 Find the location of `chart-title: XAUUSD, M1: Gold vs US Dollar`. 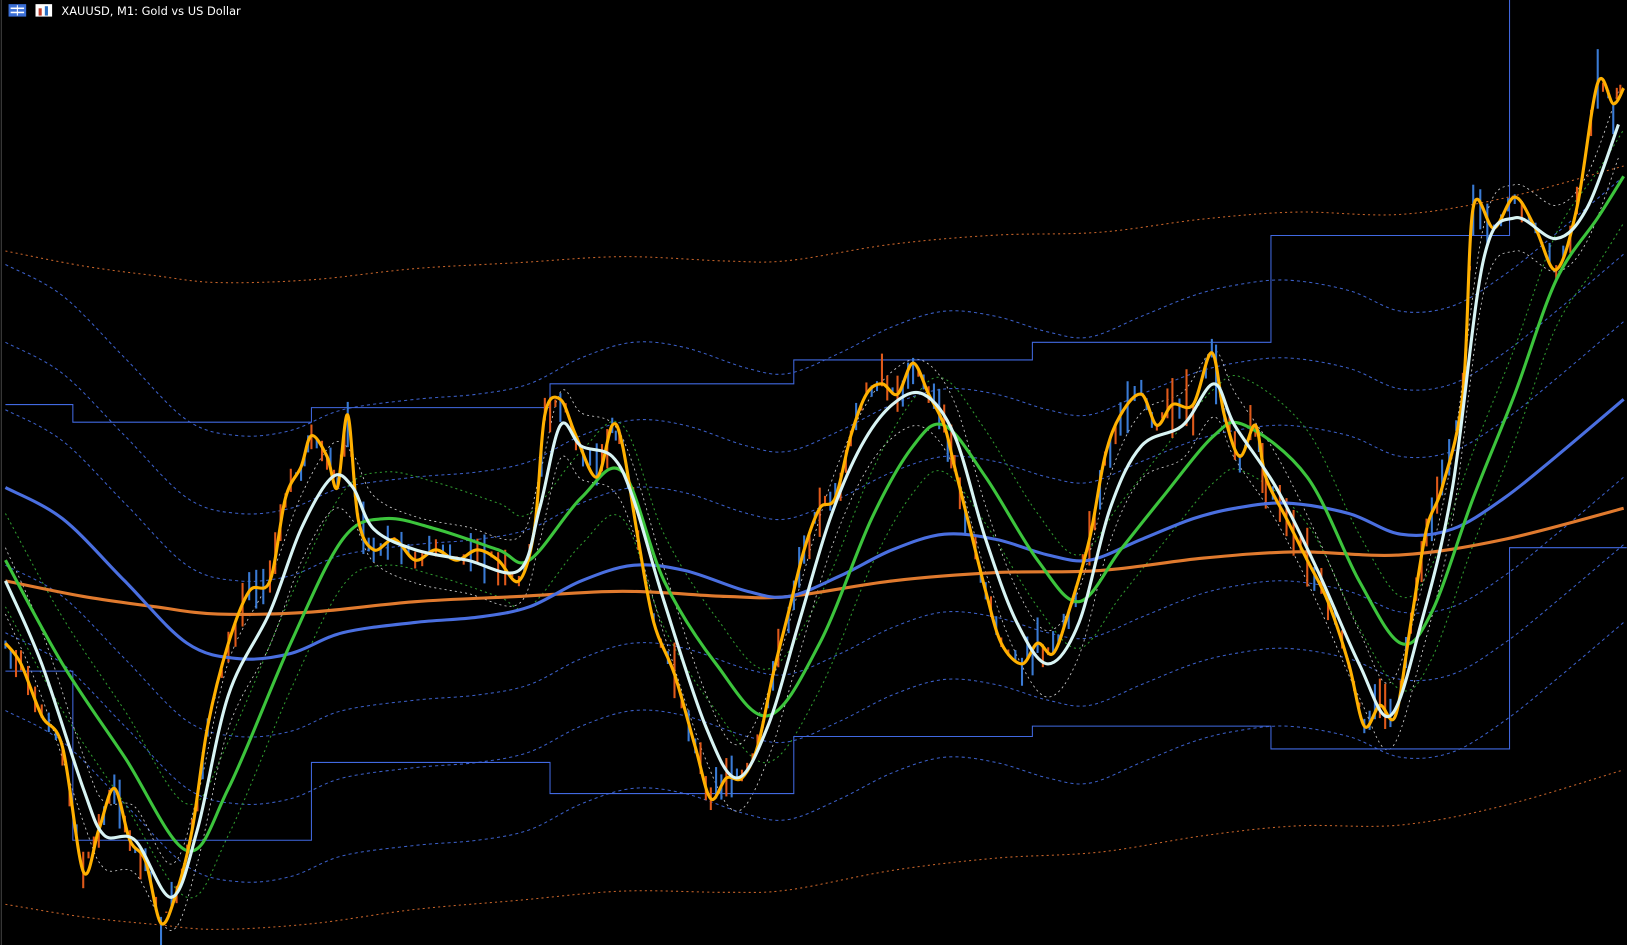

chart-title: XAUUSD, M1: Gold vs US Dollar is located at coordinates (151, 11).